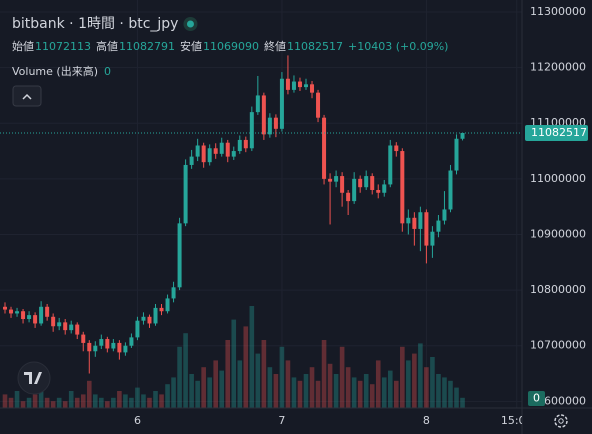 This screenshot has width=592, height=434. I want to click on ohlc-label: 始値, so click(23, 46).